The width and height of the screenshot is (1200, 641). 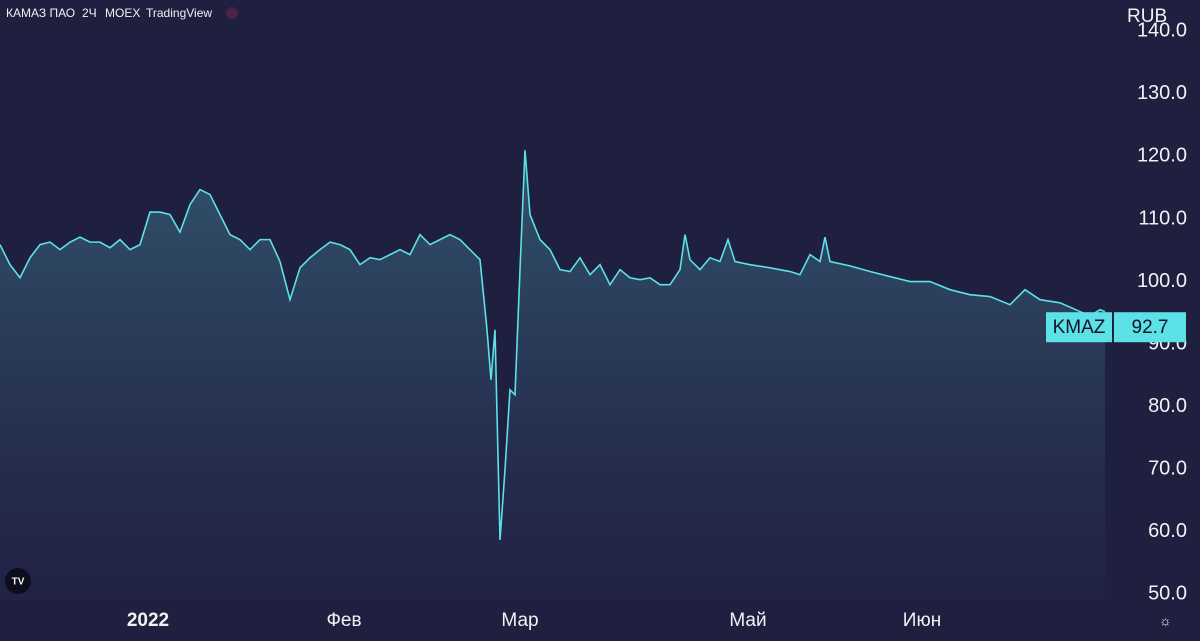 I want to click on y-tick-label: 140.0, so click(x=1162, y=31).